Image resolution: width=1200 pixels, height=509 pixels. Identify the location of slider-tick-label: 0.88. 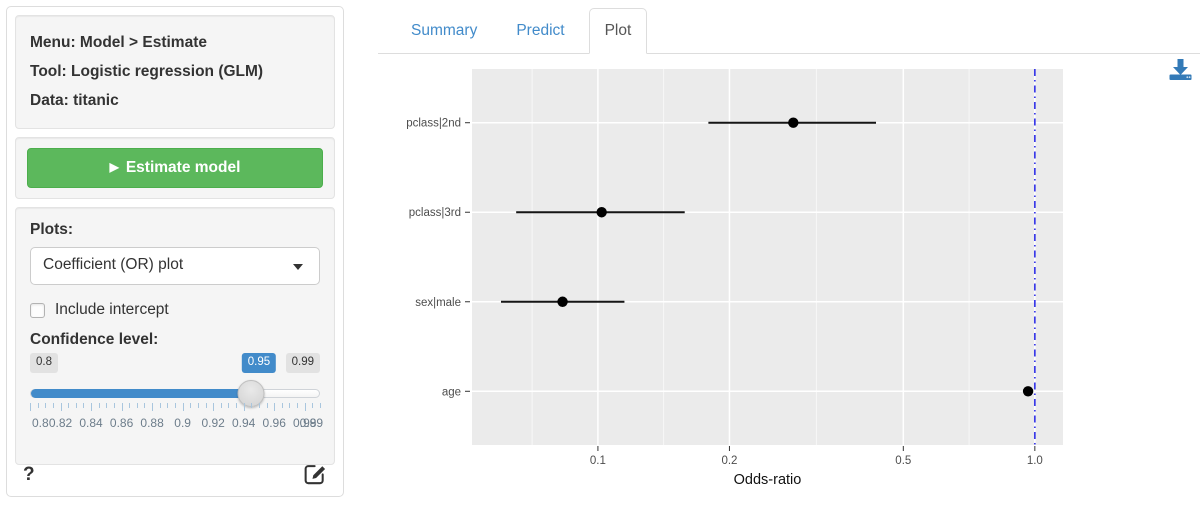
(152, 423).